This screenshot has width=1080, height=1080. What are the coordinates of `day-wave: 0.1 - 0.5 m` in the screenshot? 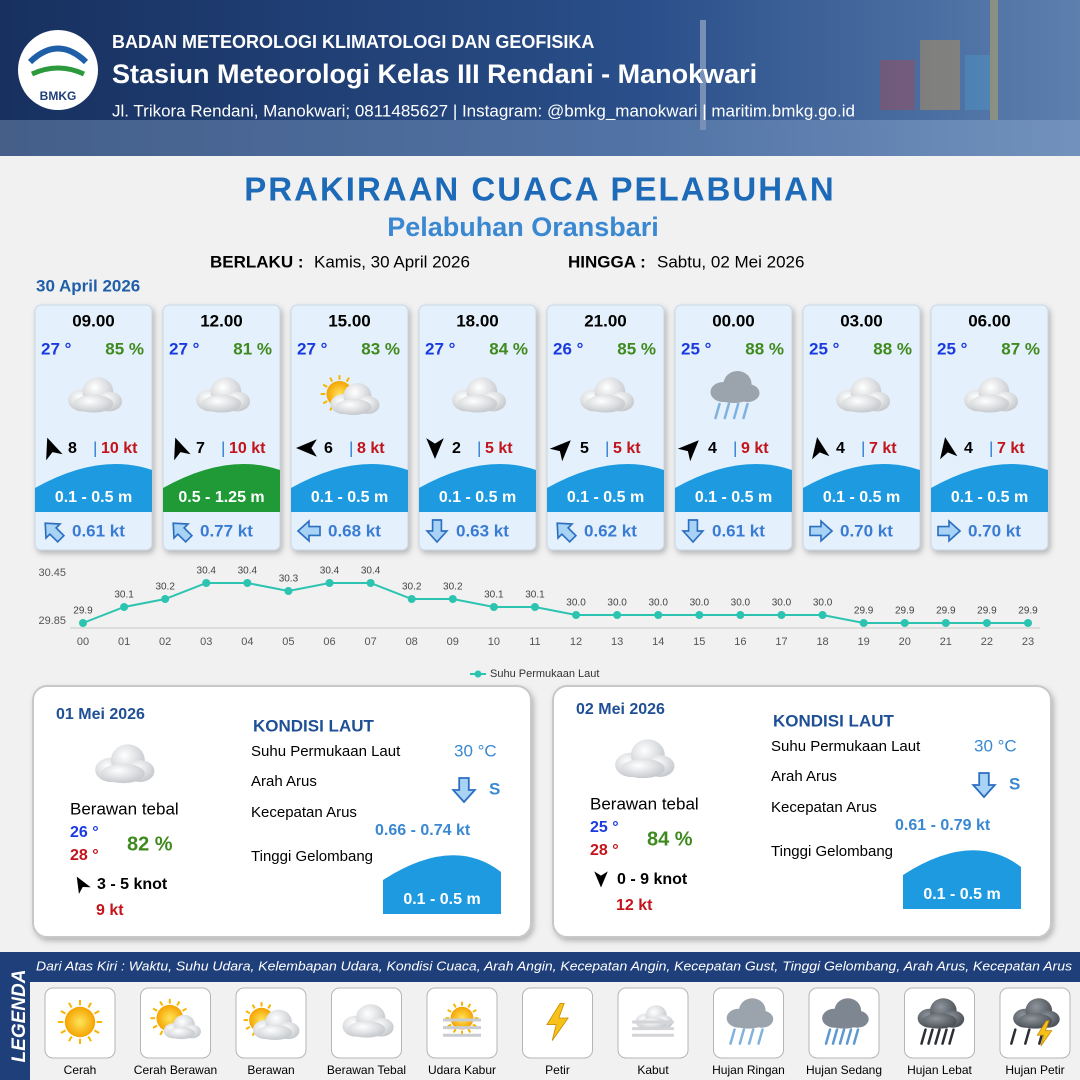 It's located at (961, 894).